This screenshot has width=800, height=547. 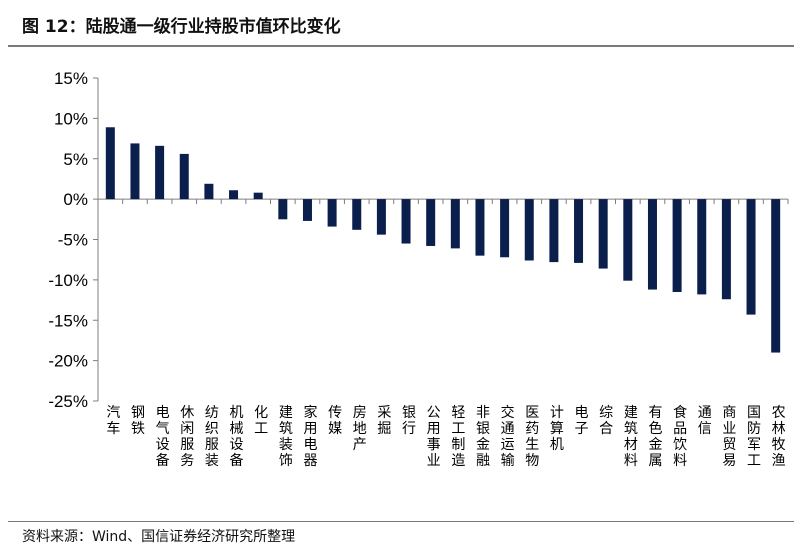 I want to click on category-label: 有色金属, so click(x=655, y=437).